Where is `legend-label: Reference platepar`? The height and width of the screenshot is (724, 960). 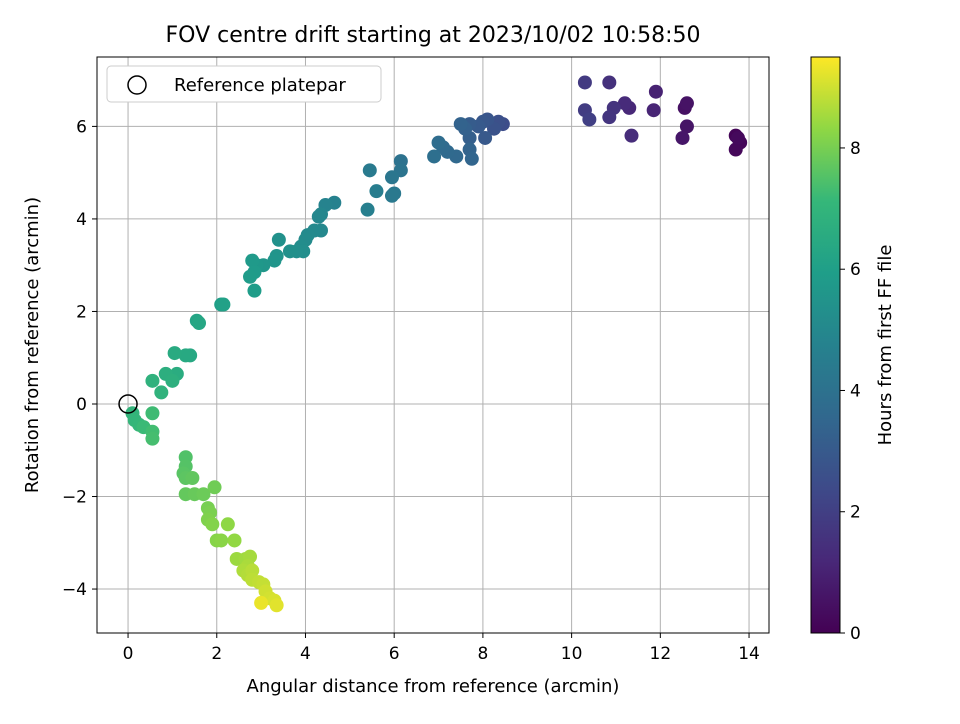 legend-label: Reference platepar is located at coordinates (260, 85).